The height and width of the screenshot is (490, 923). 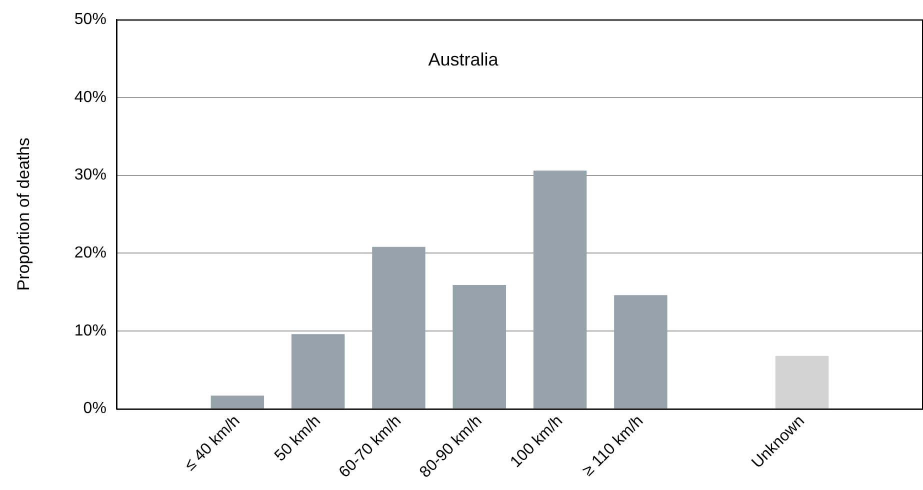 What do you see at coordinates (90, 175) in the screenshot?
I see `y-tick-label: 30%` at bounding box center [90, 175].